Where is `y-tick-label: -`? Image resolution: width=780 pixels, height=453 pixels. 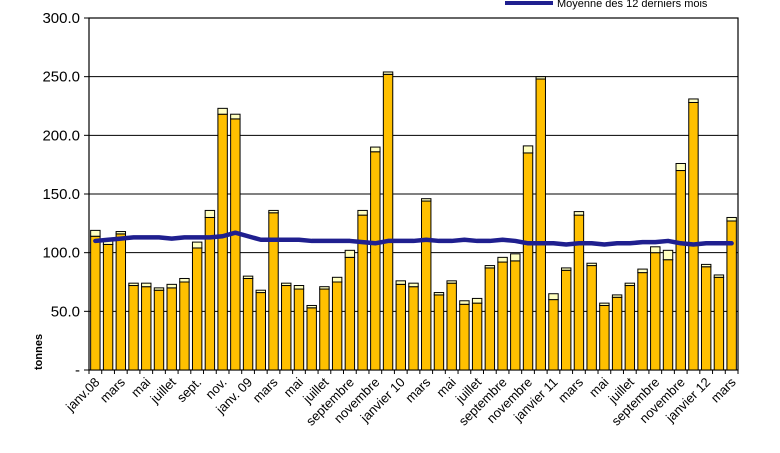
y-tick-label: - is located at coordinates (77, 370).